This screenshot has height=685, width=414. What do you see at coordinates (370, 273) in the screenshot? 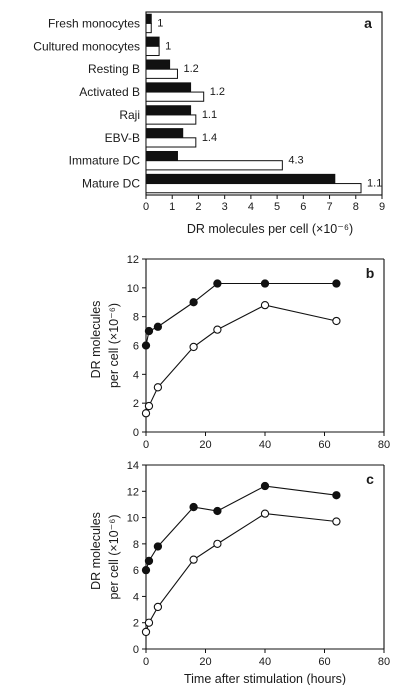
I see `panel-label-b: b` at bounding box center [370, 273].